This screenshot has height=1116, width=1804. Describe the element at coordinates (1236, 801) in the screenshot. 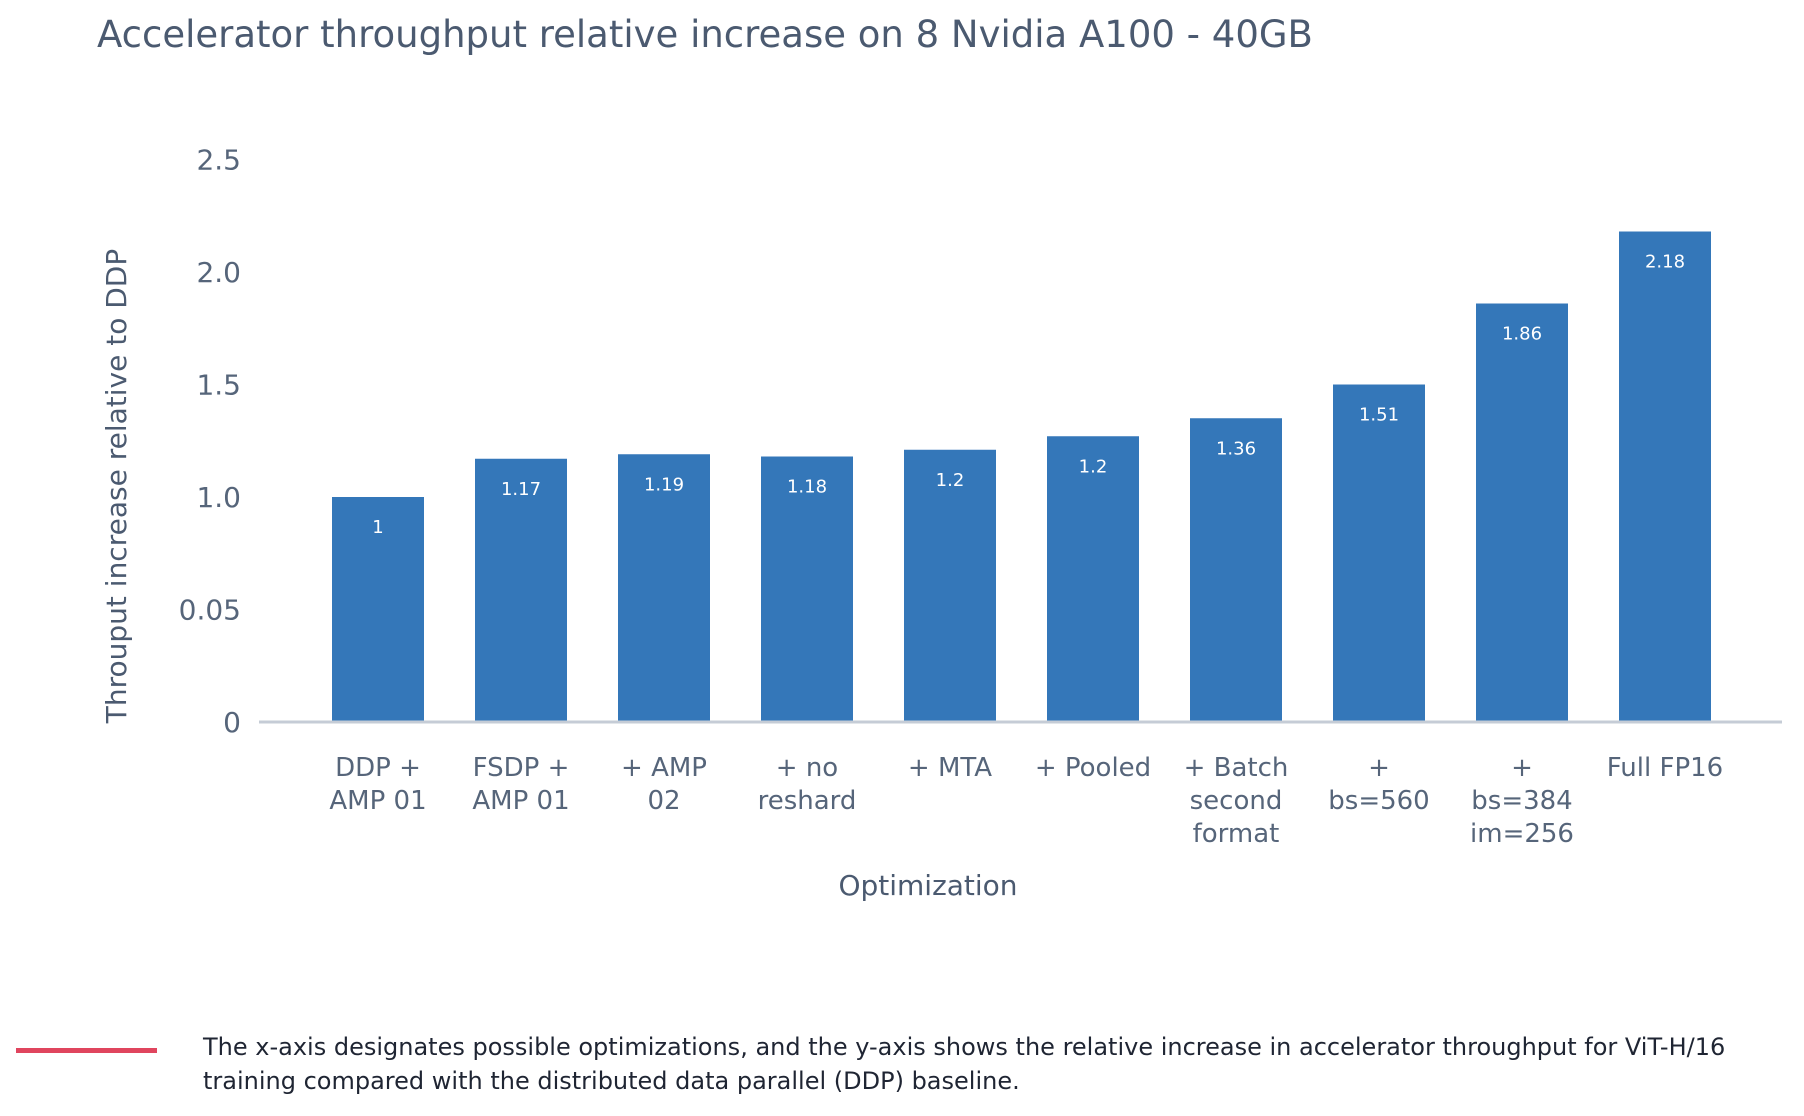

I see `x-category-label: + Batch second format` at that location.